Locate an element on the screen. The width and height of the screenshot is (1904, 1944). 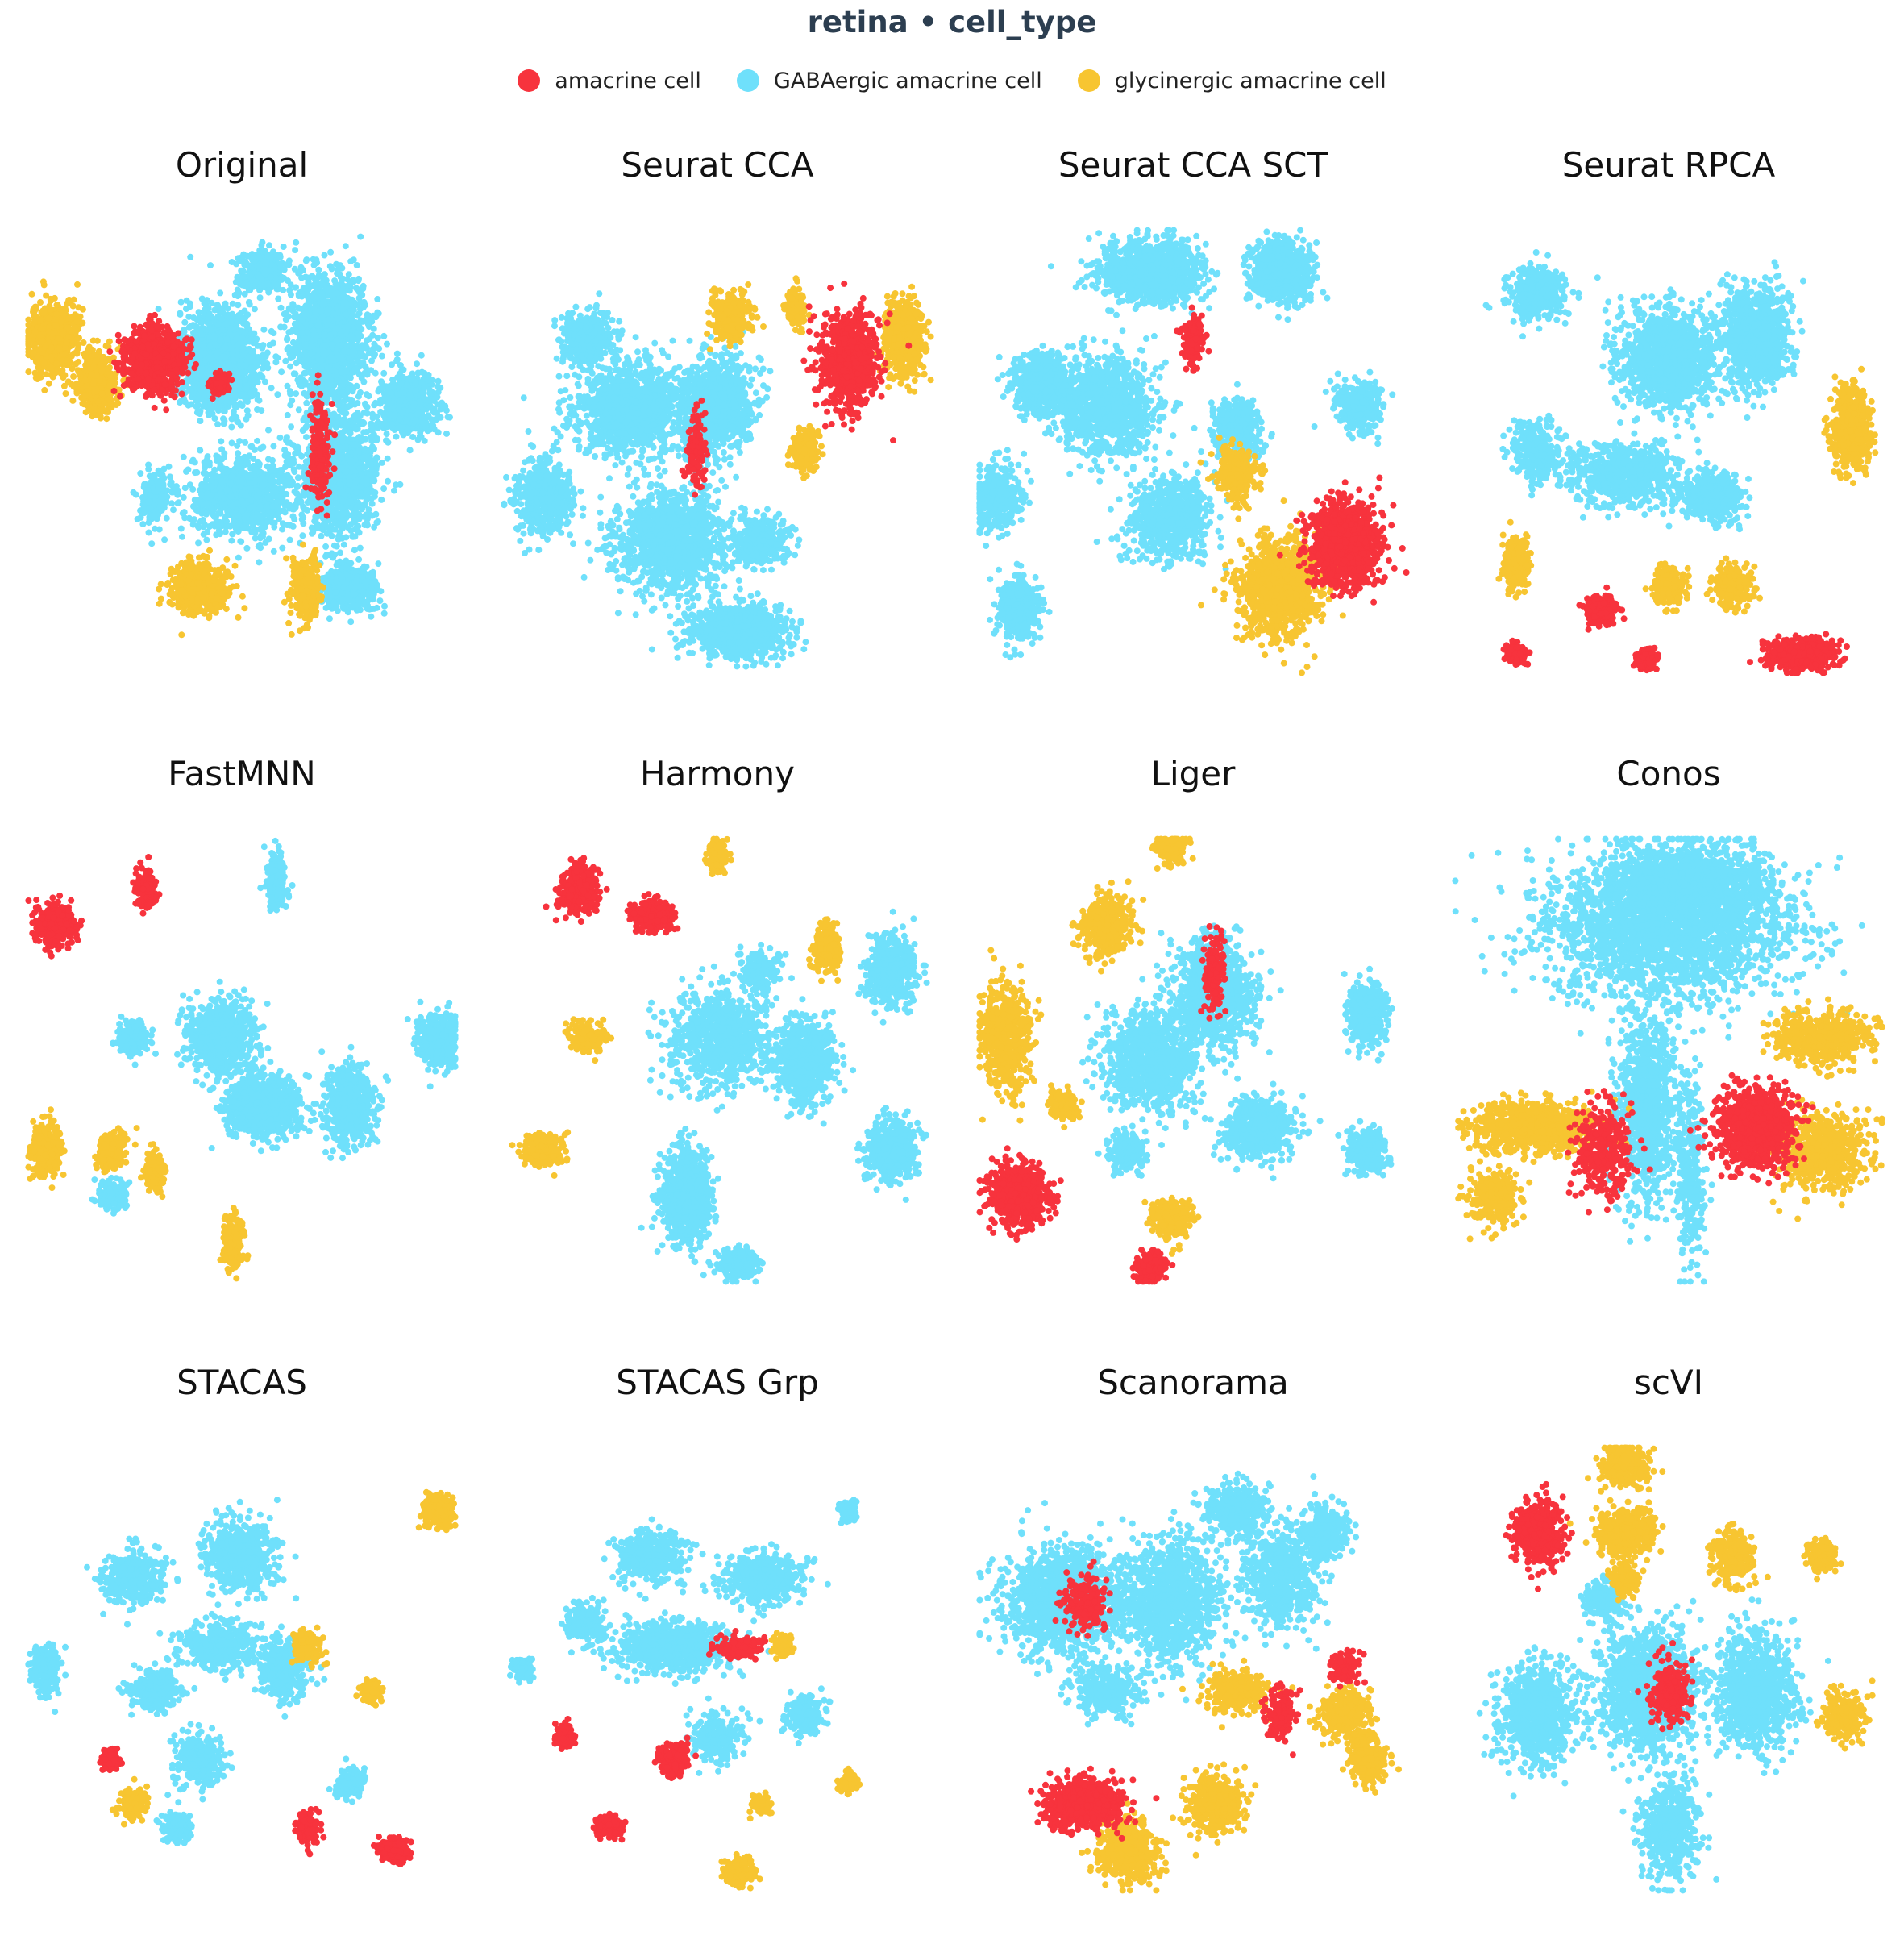
umap-panel: Original is located at coordinates (242, 427).